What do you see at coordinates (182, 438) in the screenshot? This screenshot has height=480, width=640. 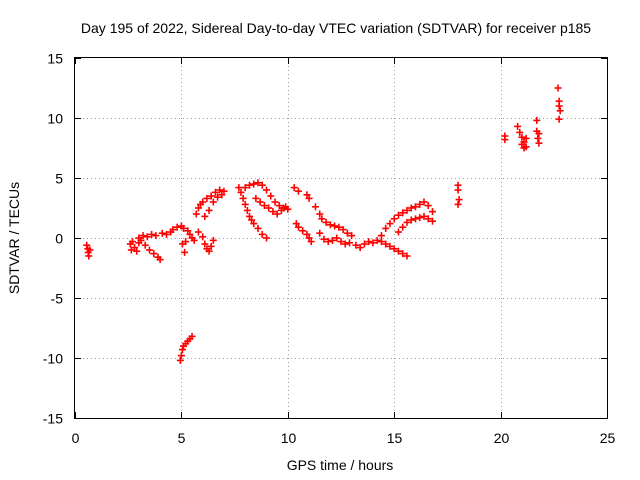 I see `x-tick-label: 5` at bounding box center [182, 438].